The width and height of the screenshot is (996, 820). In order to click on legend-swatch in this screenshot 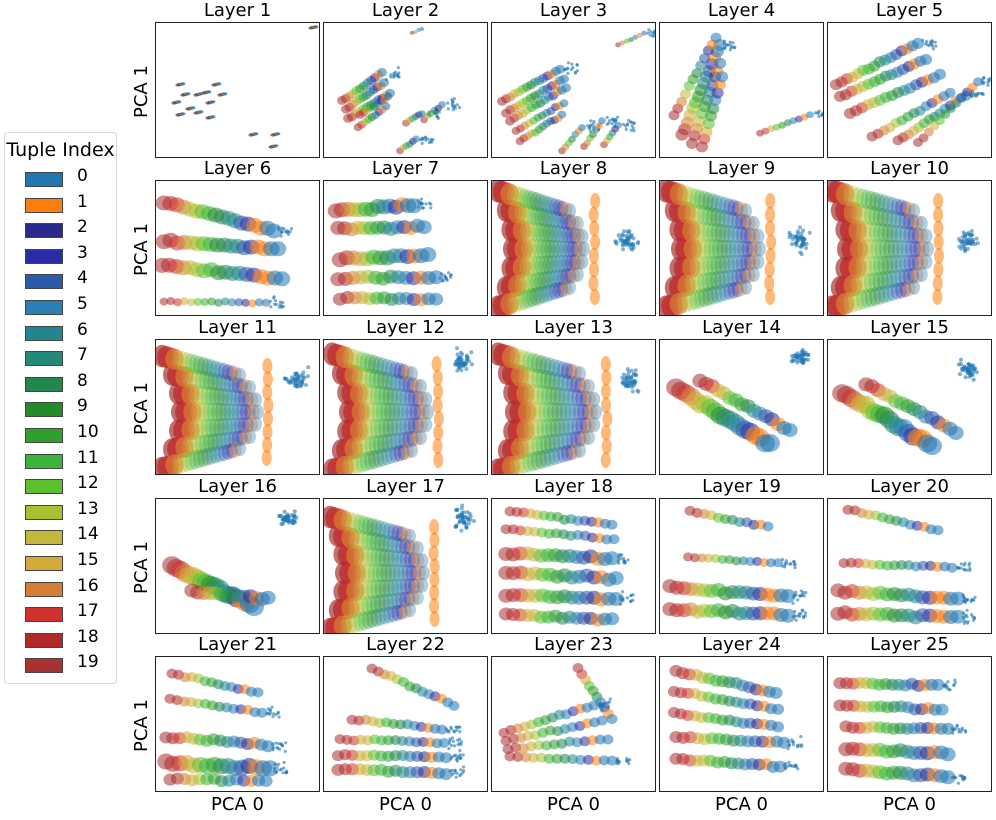, I will do `click(44, 589)`.